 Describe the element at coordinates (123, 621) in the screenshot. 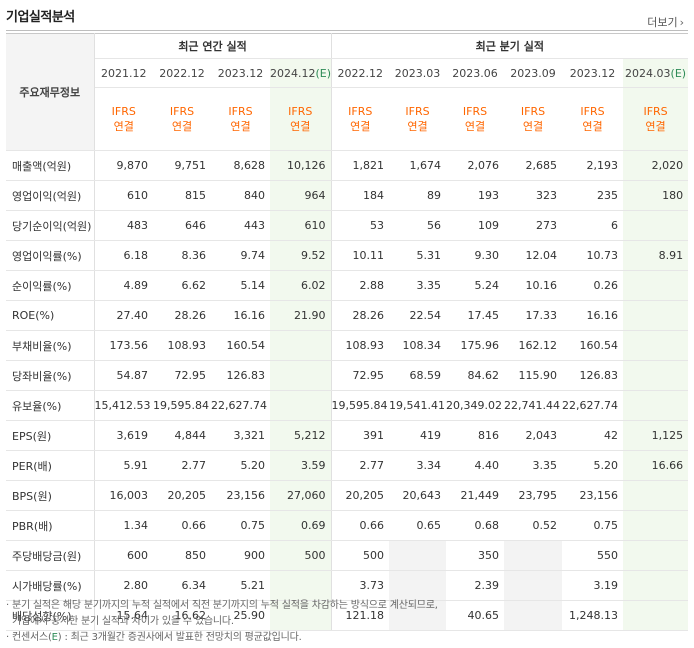

I see `footnote-1-cont: 기업에서 공시한 분기 실적과 차이가 있을 수 있습니다.` at that location.